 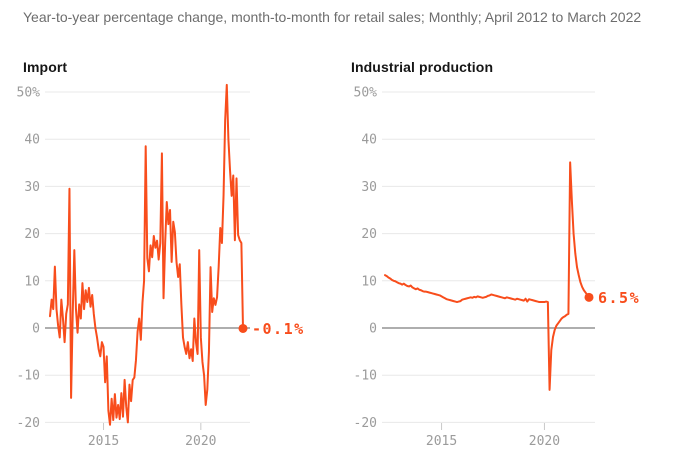 What do you see at coordinates (487, 276) in the screenshot?
I see `series-line` at bounding box center [487, 276].